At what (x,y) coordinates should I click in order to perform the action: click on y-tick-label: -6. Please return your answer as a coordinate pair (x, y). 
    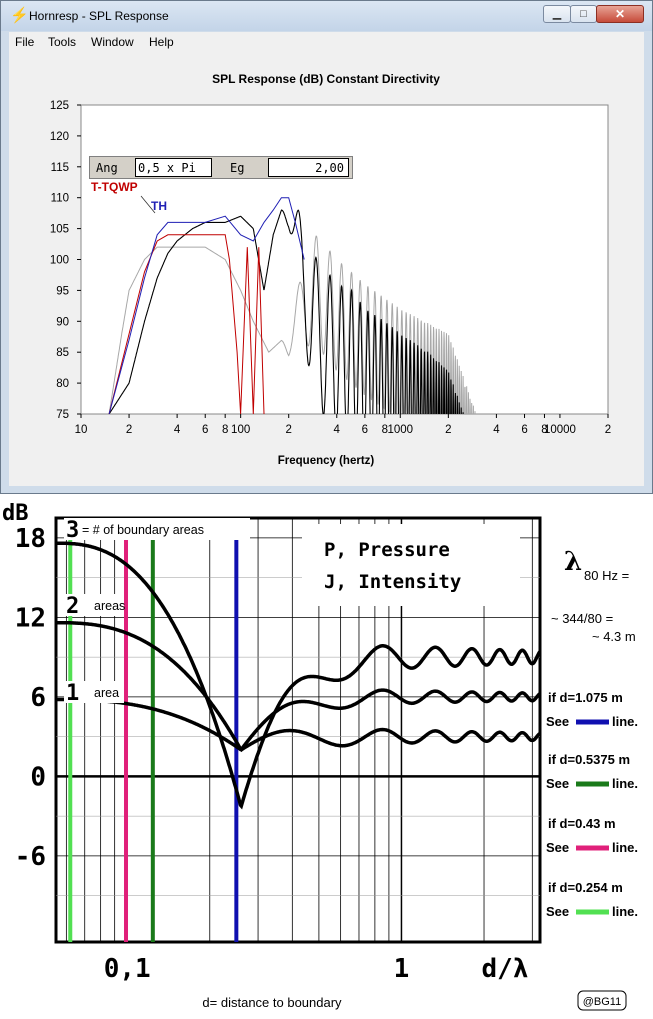
    Looking at the image, I should click on (30, 857).